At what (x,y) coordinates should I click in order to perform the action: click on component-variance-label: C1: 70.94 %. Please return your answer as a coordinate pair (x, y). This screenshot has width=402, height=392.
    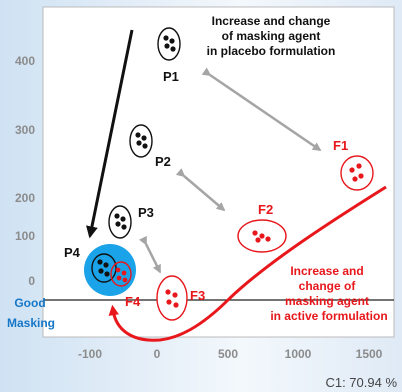
    Looking at the image, I should click on (361, 382).